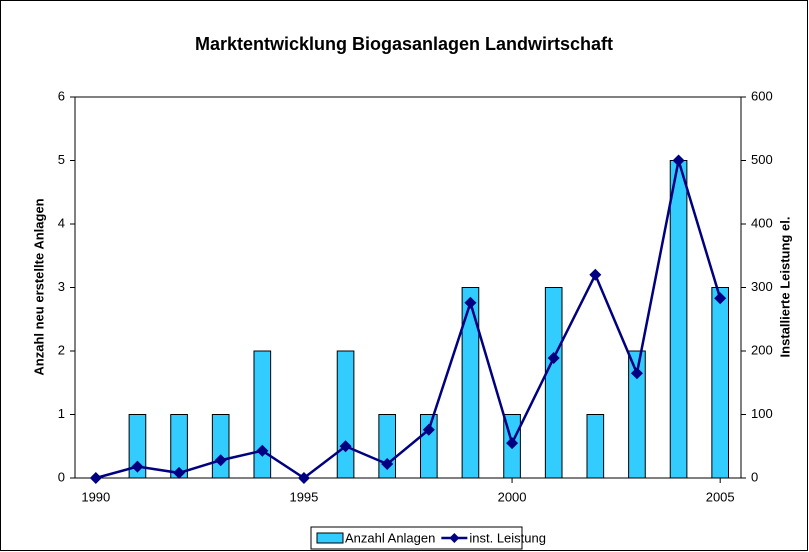 This screenshot has height=552, width=809. Describe the element at coordinates (512, 496) in the screenshot. I see `x-tick-label: 2000` at that location.